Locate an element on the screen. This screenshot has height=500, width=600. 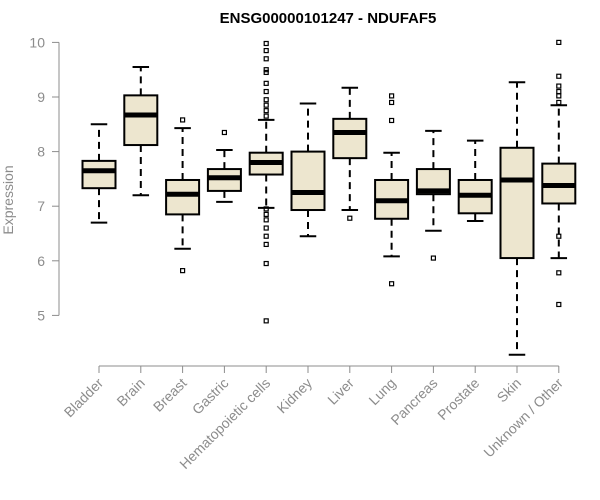
x-tick-label: Skin is located at coordinates (509, 390).